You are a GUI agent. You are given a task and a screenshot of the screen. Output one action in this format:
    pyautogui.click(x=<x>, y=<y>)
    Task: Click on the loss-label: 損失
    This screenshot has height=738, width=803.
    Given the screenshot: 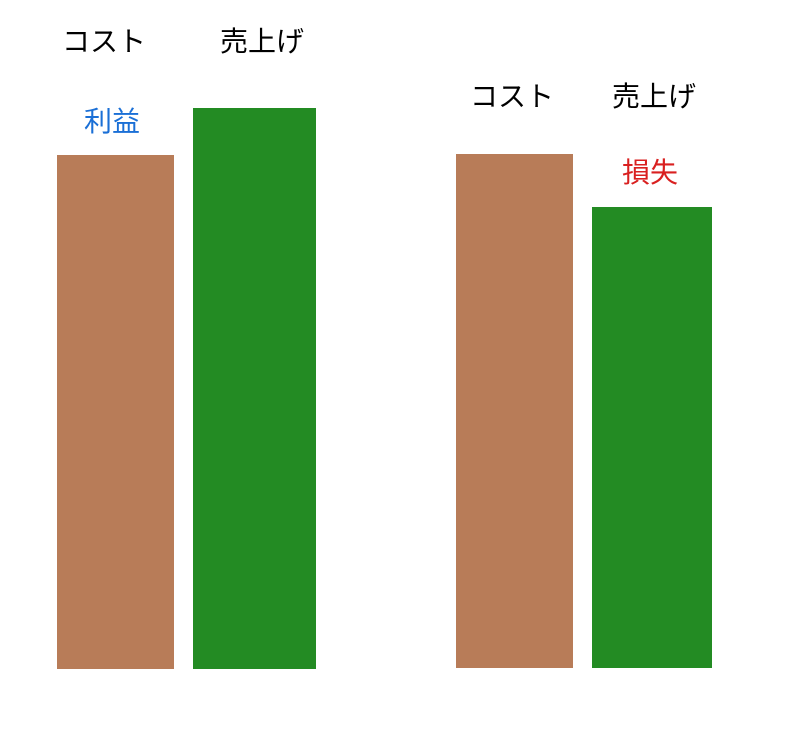 What is the action you would take?
    pyautogui.click(x=650, y=172)
    